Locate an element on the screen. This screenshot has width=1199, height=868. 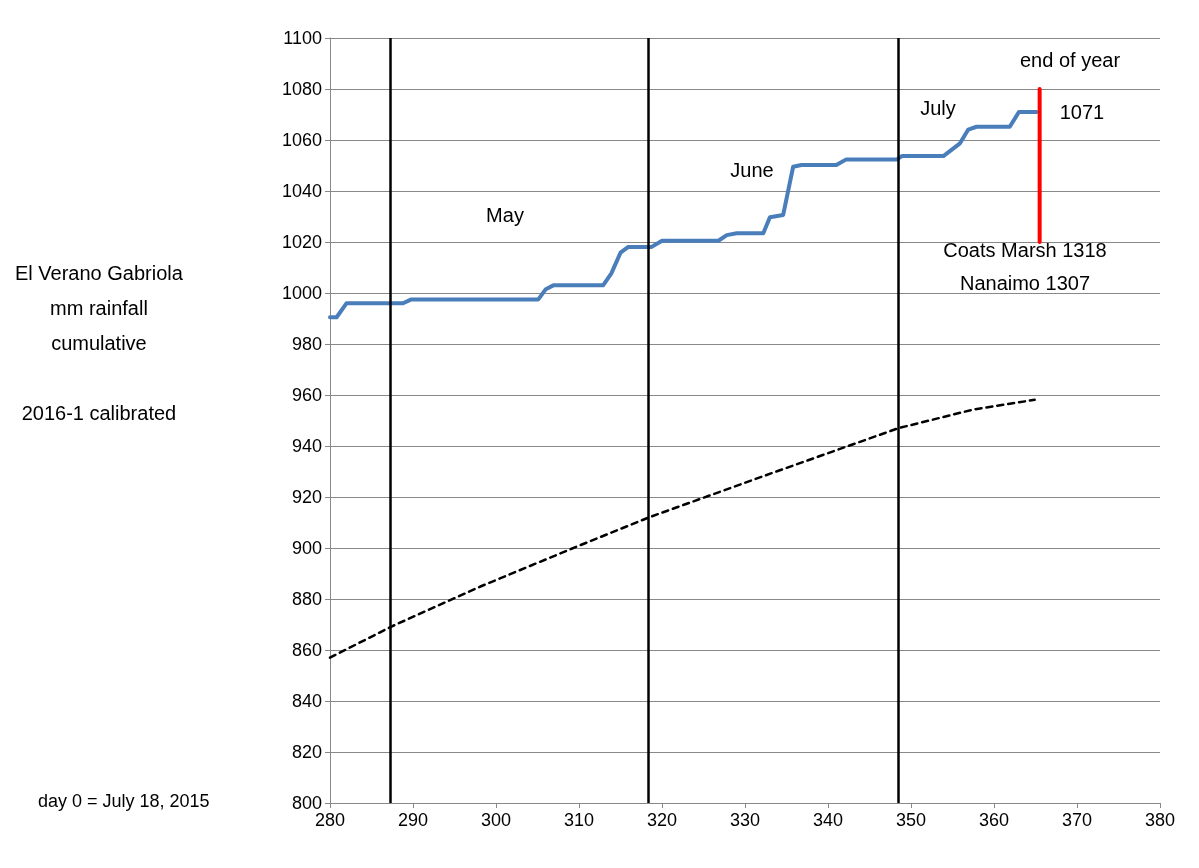
y-tick-label: 1000 is located at coordinates (301, 293).